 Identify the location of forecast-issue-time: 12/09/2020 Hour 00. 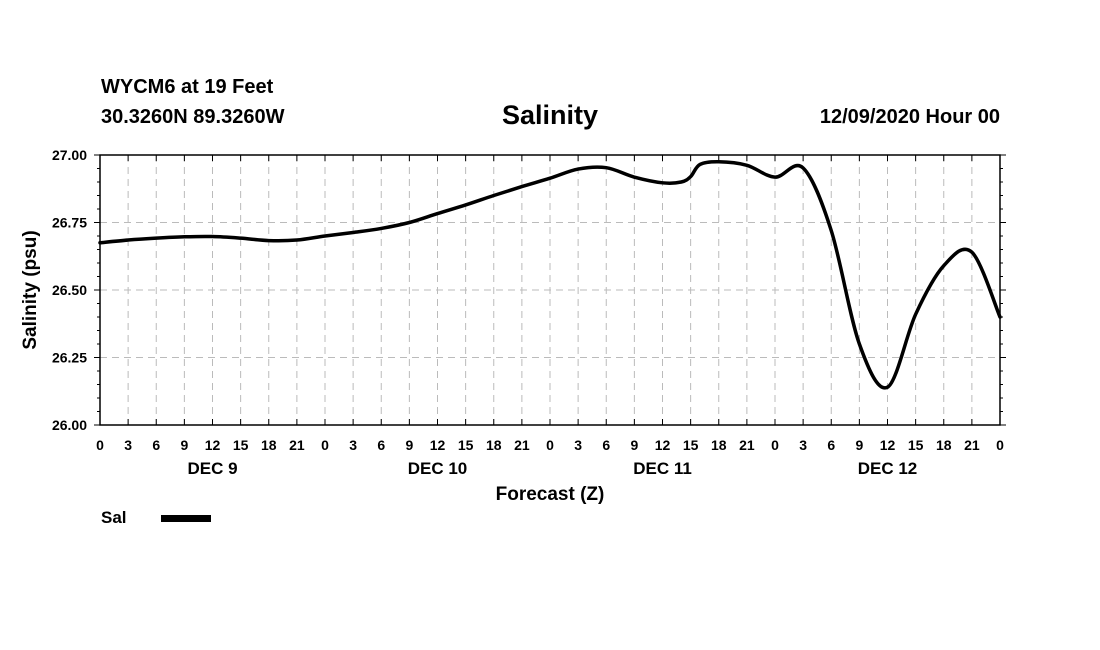
(909, 117).